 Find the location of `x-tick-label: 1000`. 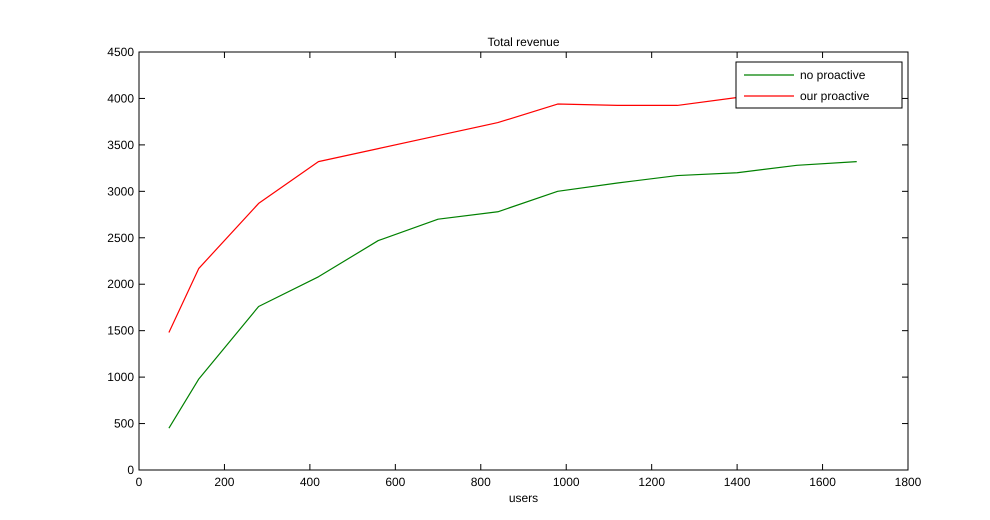

x-tick-label: 1000 is located at coordinates (566, 482).